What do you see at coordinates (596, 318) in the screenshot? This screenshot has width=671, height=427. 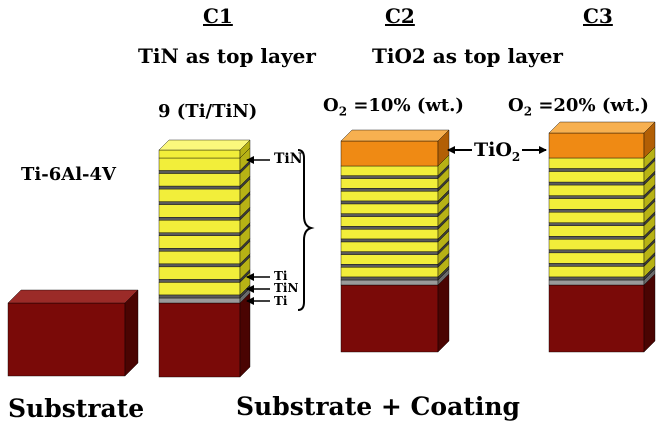 I see `c3-substrate-front` at bounding box center [596, 318].